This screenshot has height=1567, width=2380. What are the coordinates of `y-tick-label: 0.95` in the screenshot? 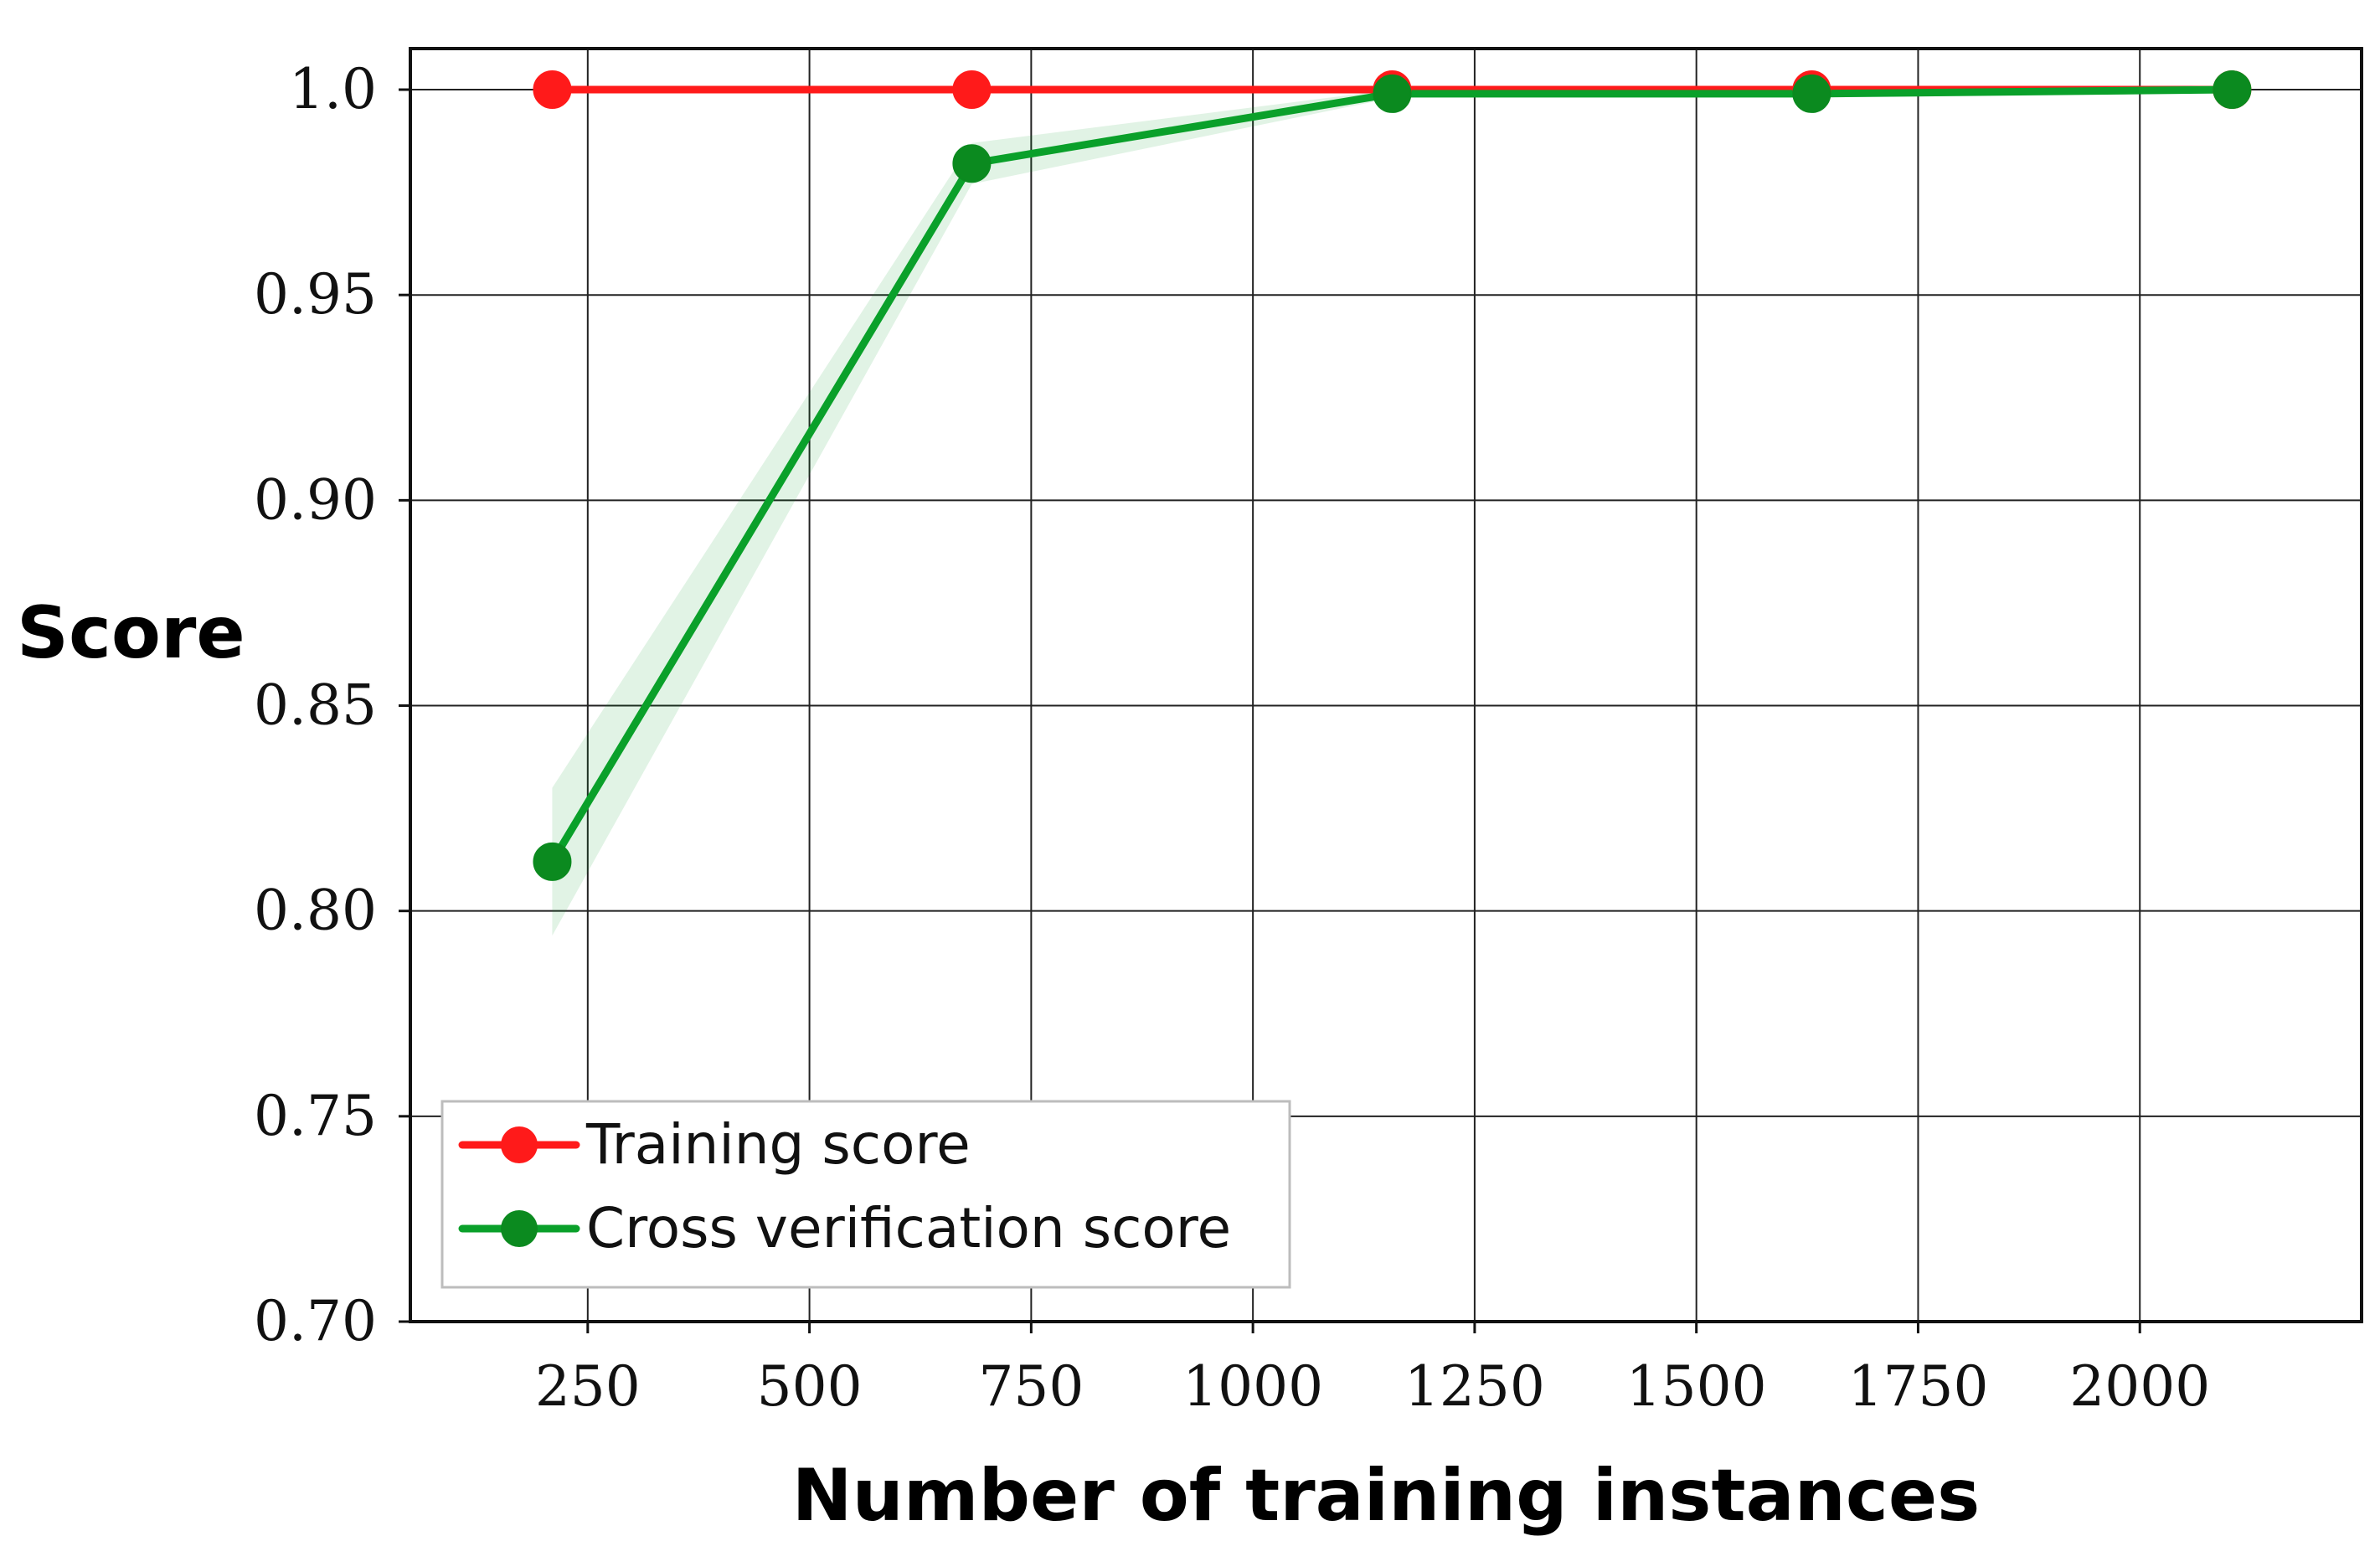 It's located at (315, 294).